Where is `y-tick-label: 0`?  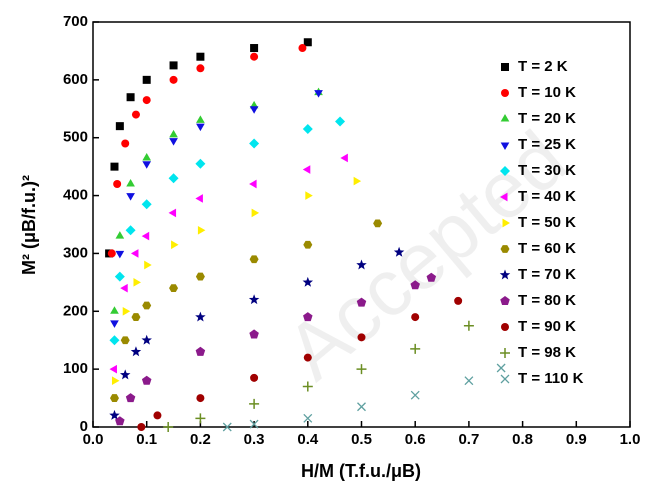
y-tick-label: 0 is located at coordinates (84, 426).